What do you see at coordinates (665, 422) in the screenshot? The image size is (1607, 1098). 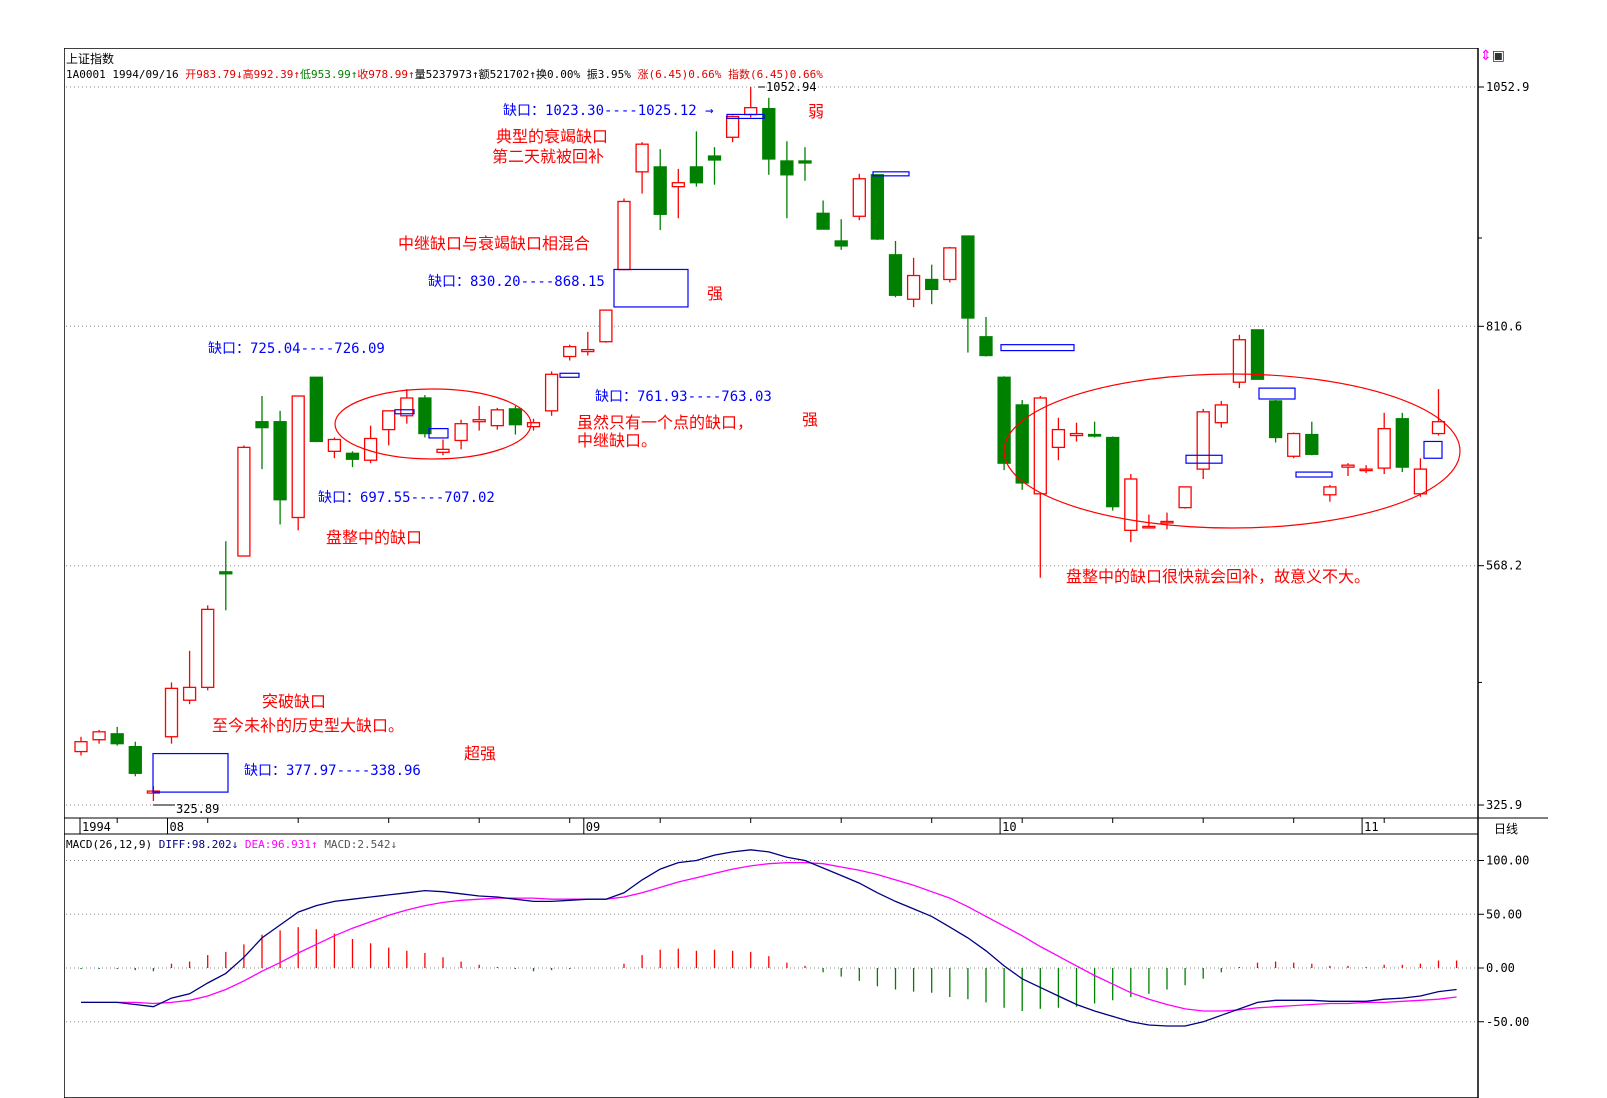 I see `annotation-text: 虽然只有一个点的缺口，` at bounding box center [665, 422].